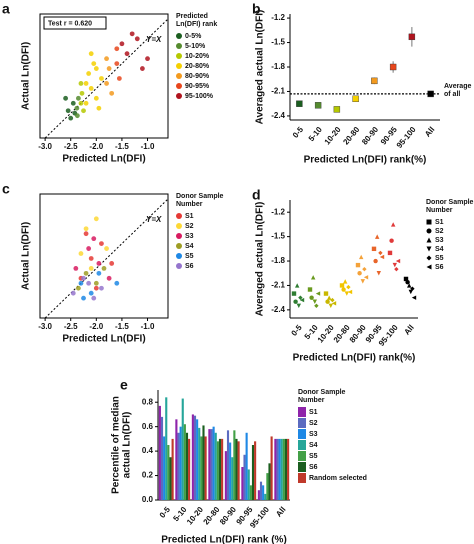 The width and height of the screenshot is (474, 544). I want to click on y-axis-label: Averaged actual Ln(DFI), so click(260, 259).